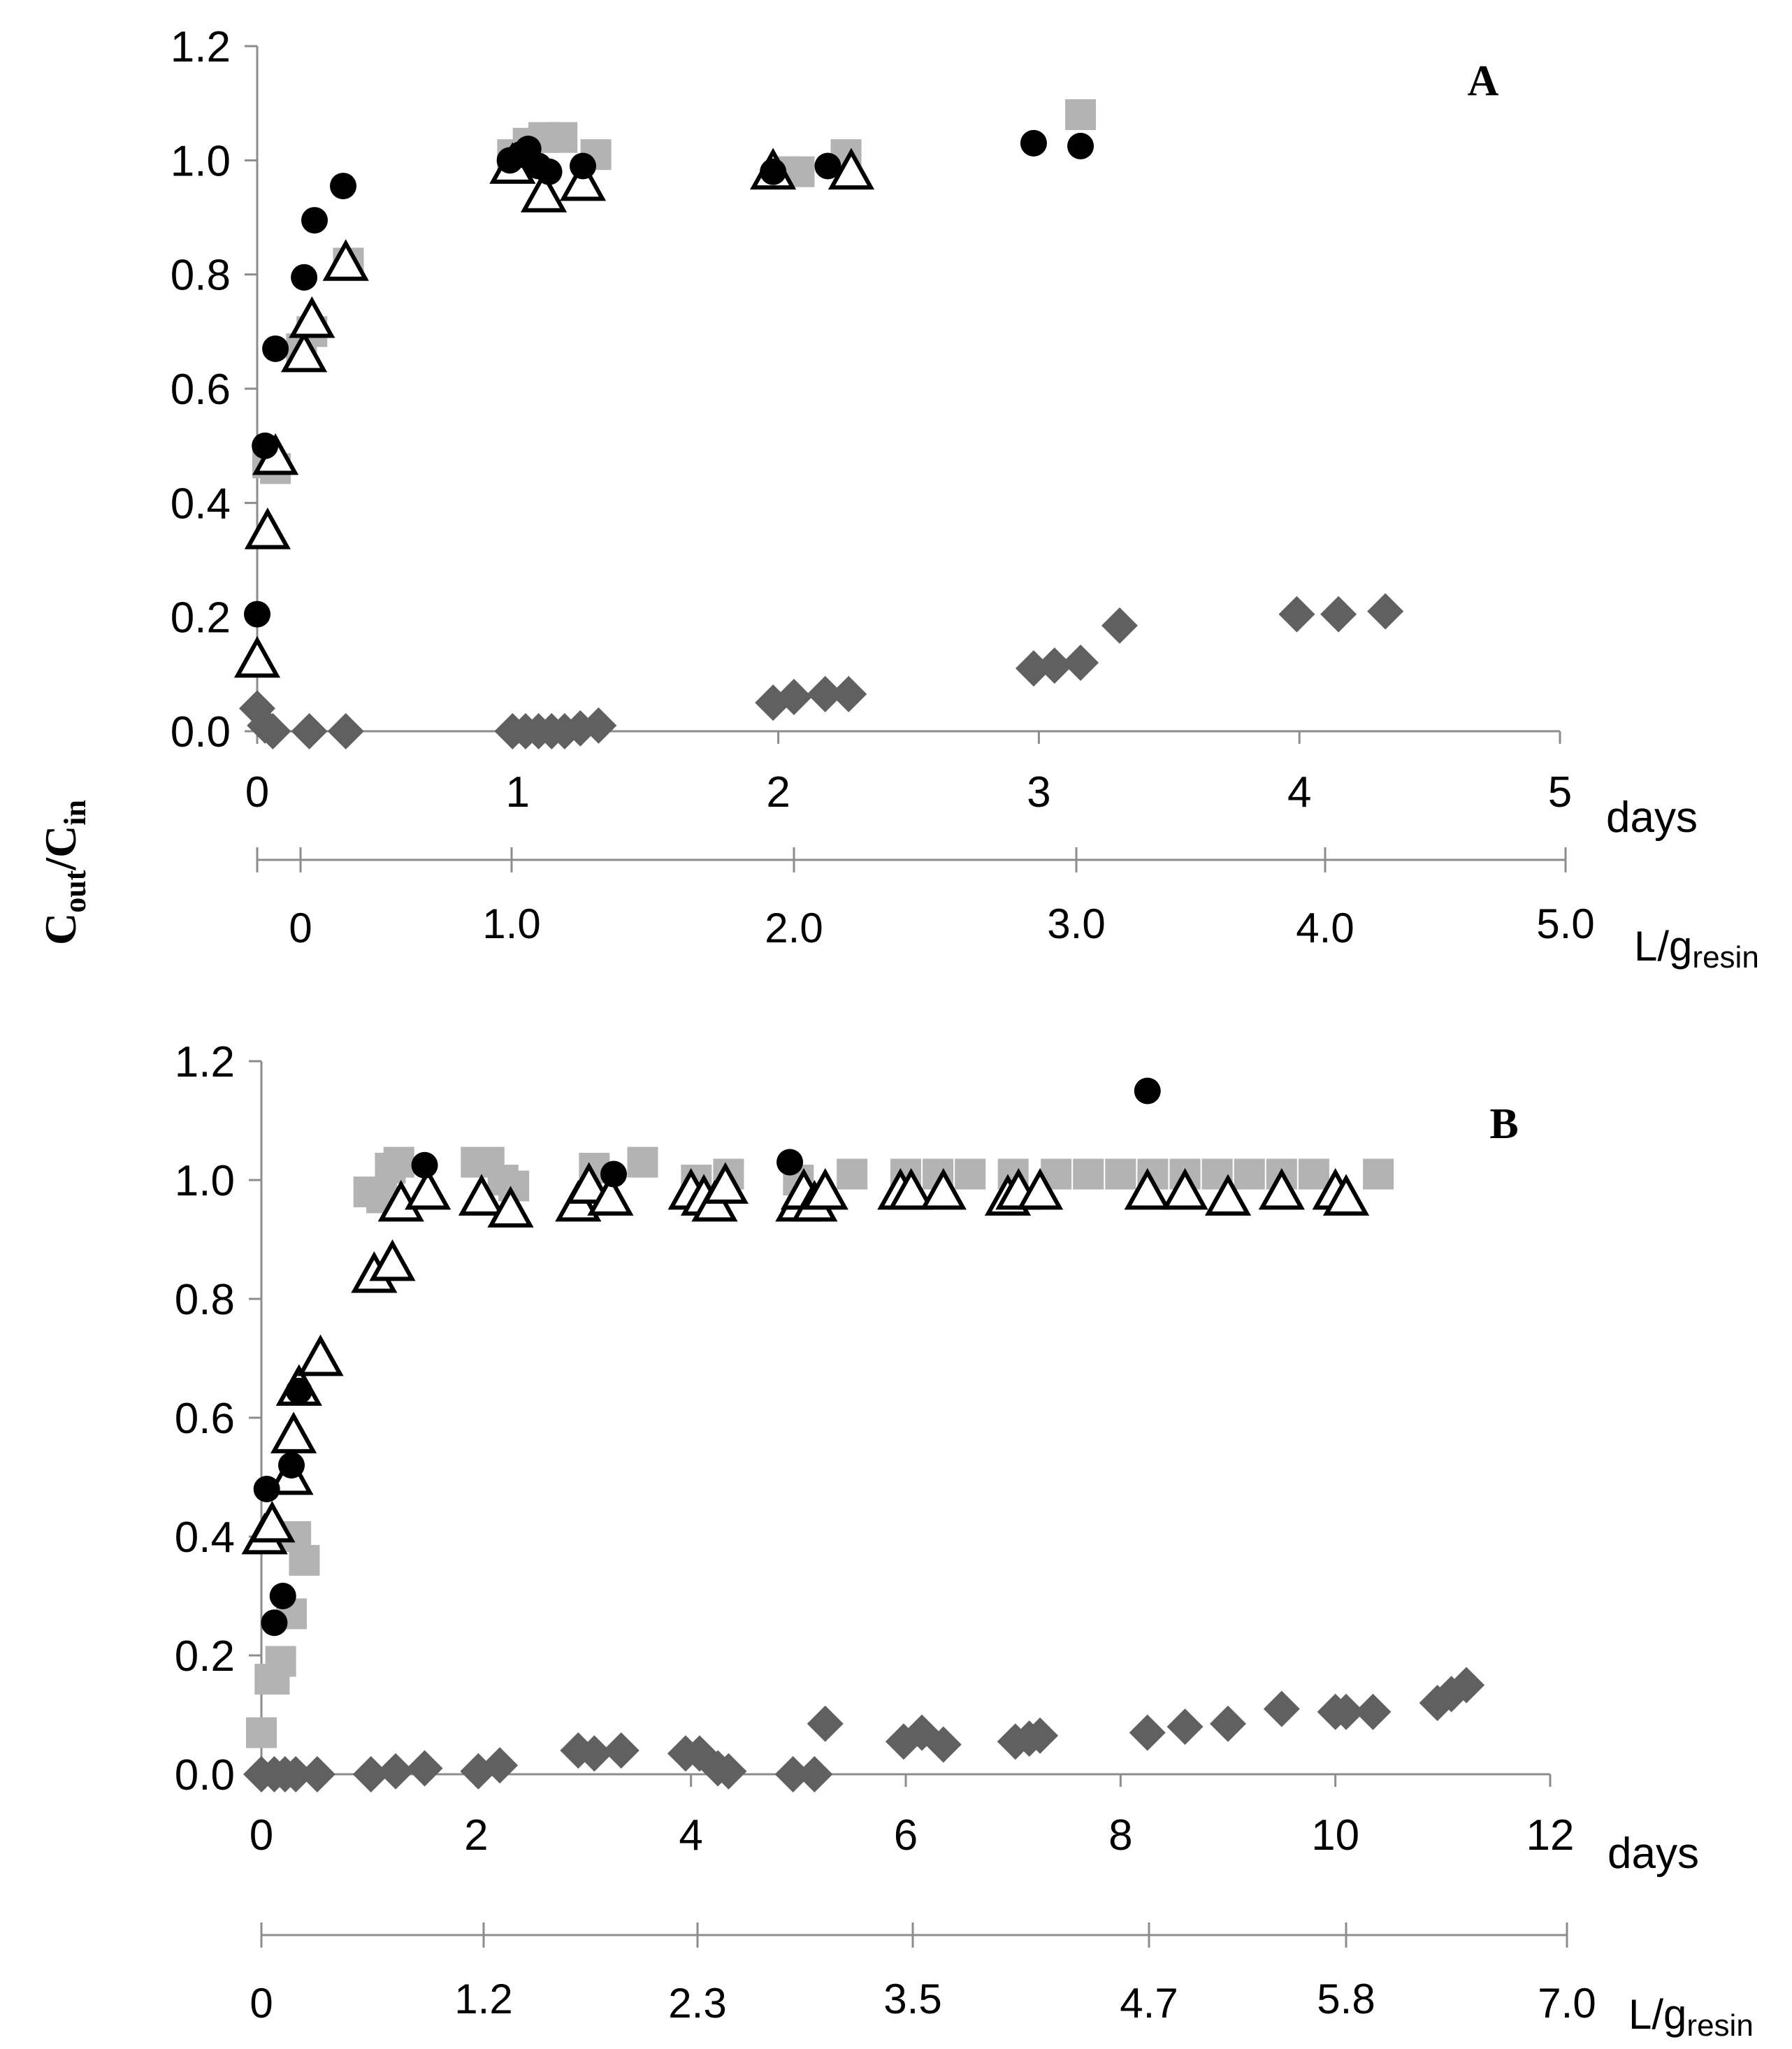 The height and width of the screenshot is (2049, 1792). What do you see at coordinates (1038, 792) in the screenshot?
I see `x-tick-label: 3` at bounding box center [1038, 792].